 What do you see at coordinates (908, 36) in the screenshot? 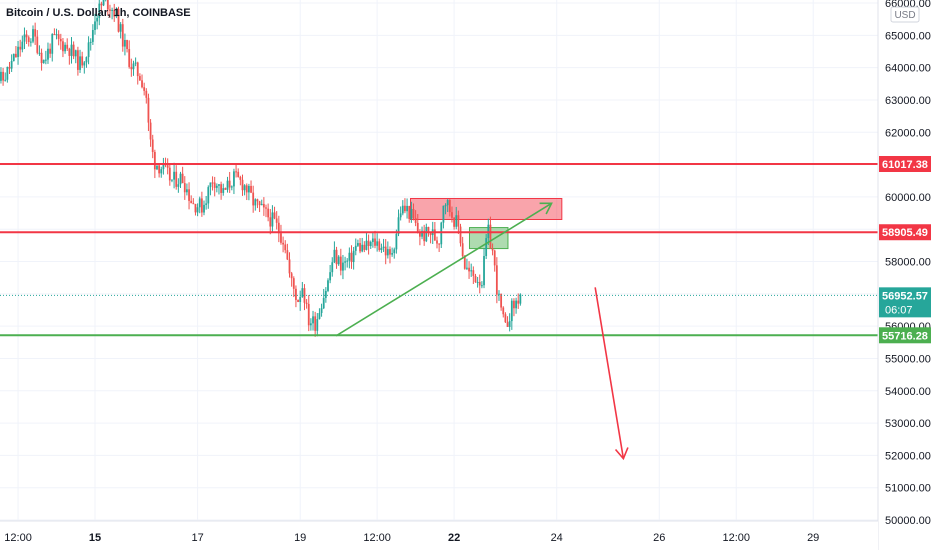
I see `y-tick-label: 65000.00` at bounding box center [908, 36].